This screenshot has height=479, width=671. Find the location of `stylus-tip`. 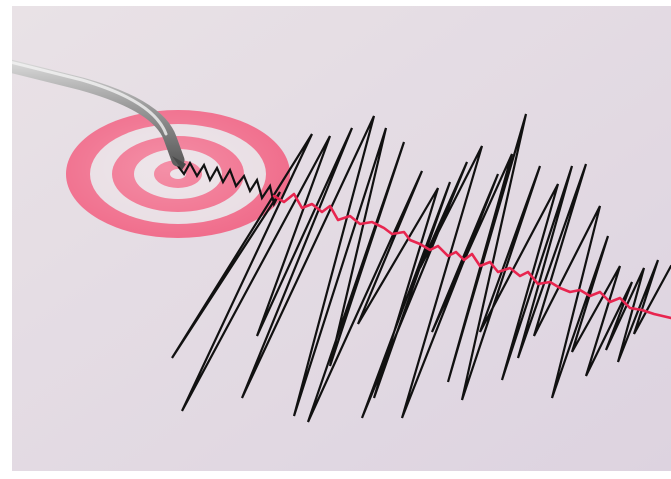

stylus-tip is located at coordinates (179, 163).